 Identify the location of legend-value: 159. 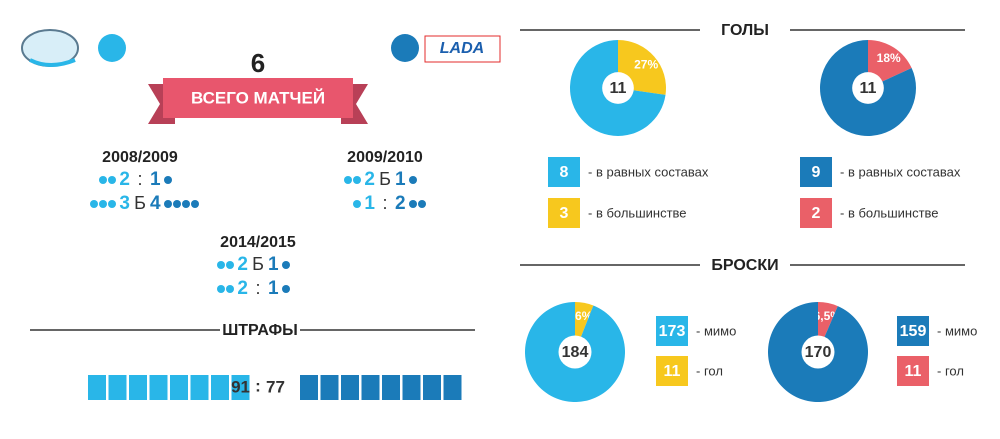
(913, 331).